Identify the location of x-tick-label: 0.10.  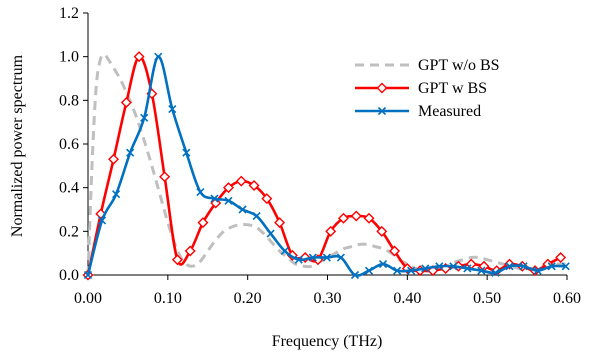
(168, 298).